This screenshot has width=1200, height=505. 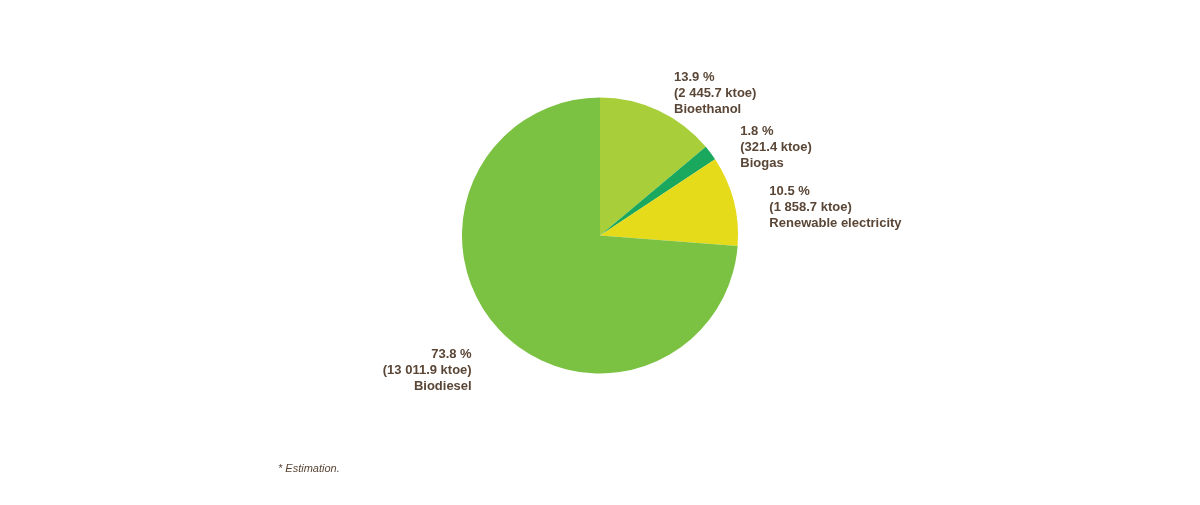 I want to click on slice-label: Bioethanol, so click(x=708, y=108).